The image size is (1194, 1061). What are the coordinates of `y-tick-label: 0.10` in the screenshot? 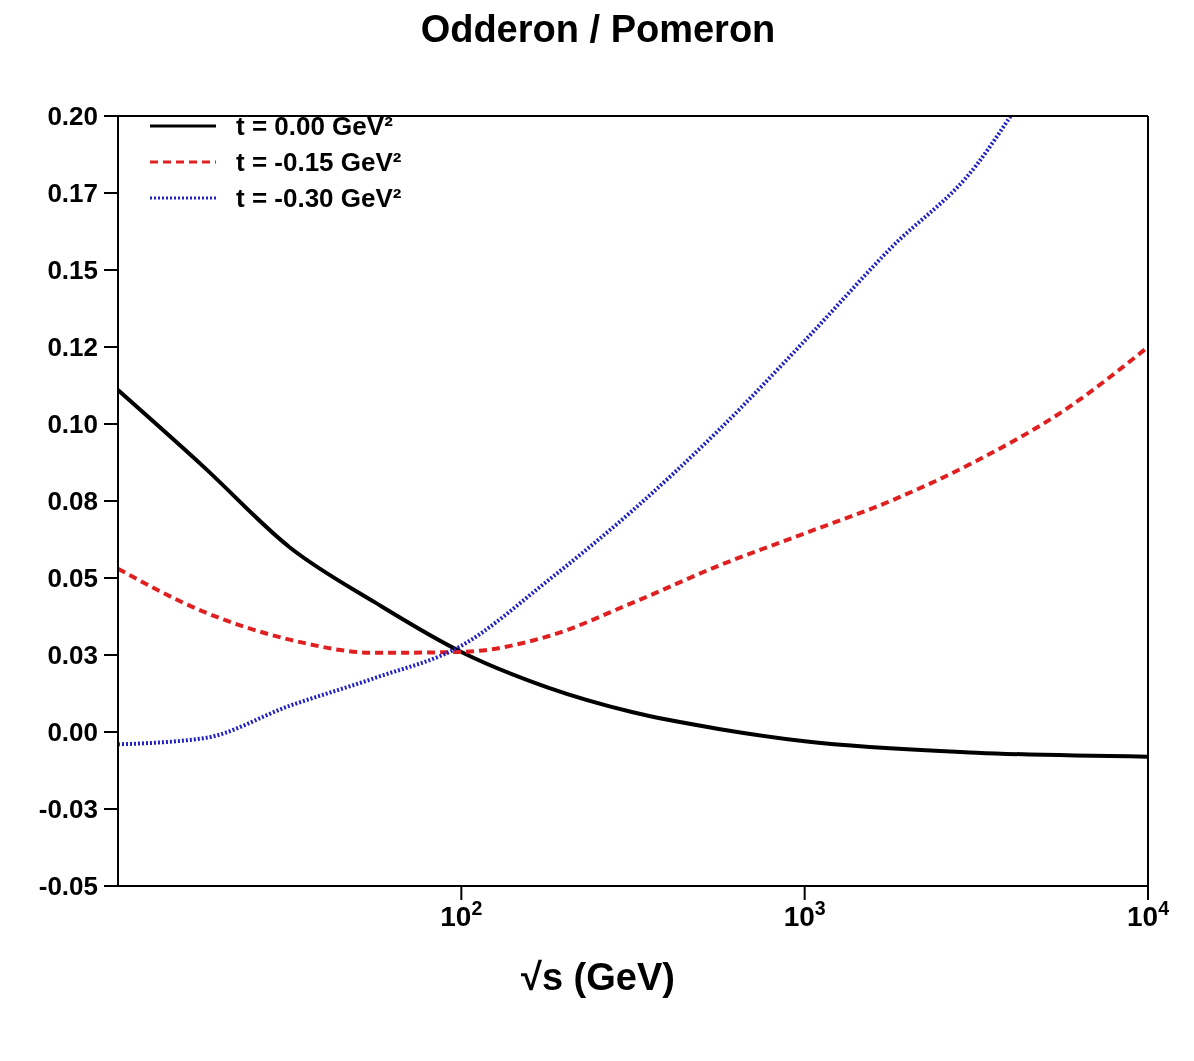 It's located at (72, 424).